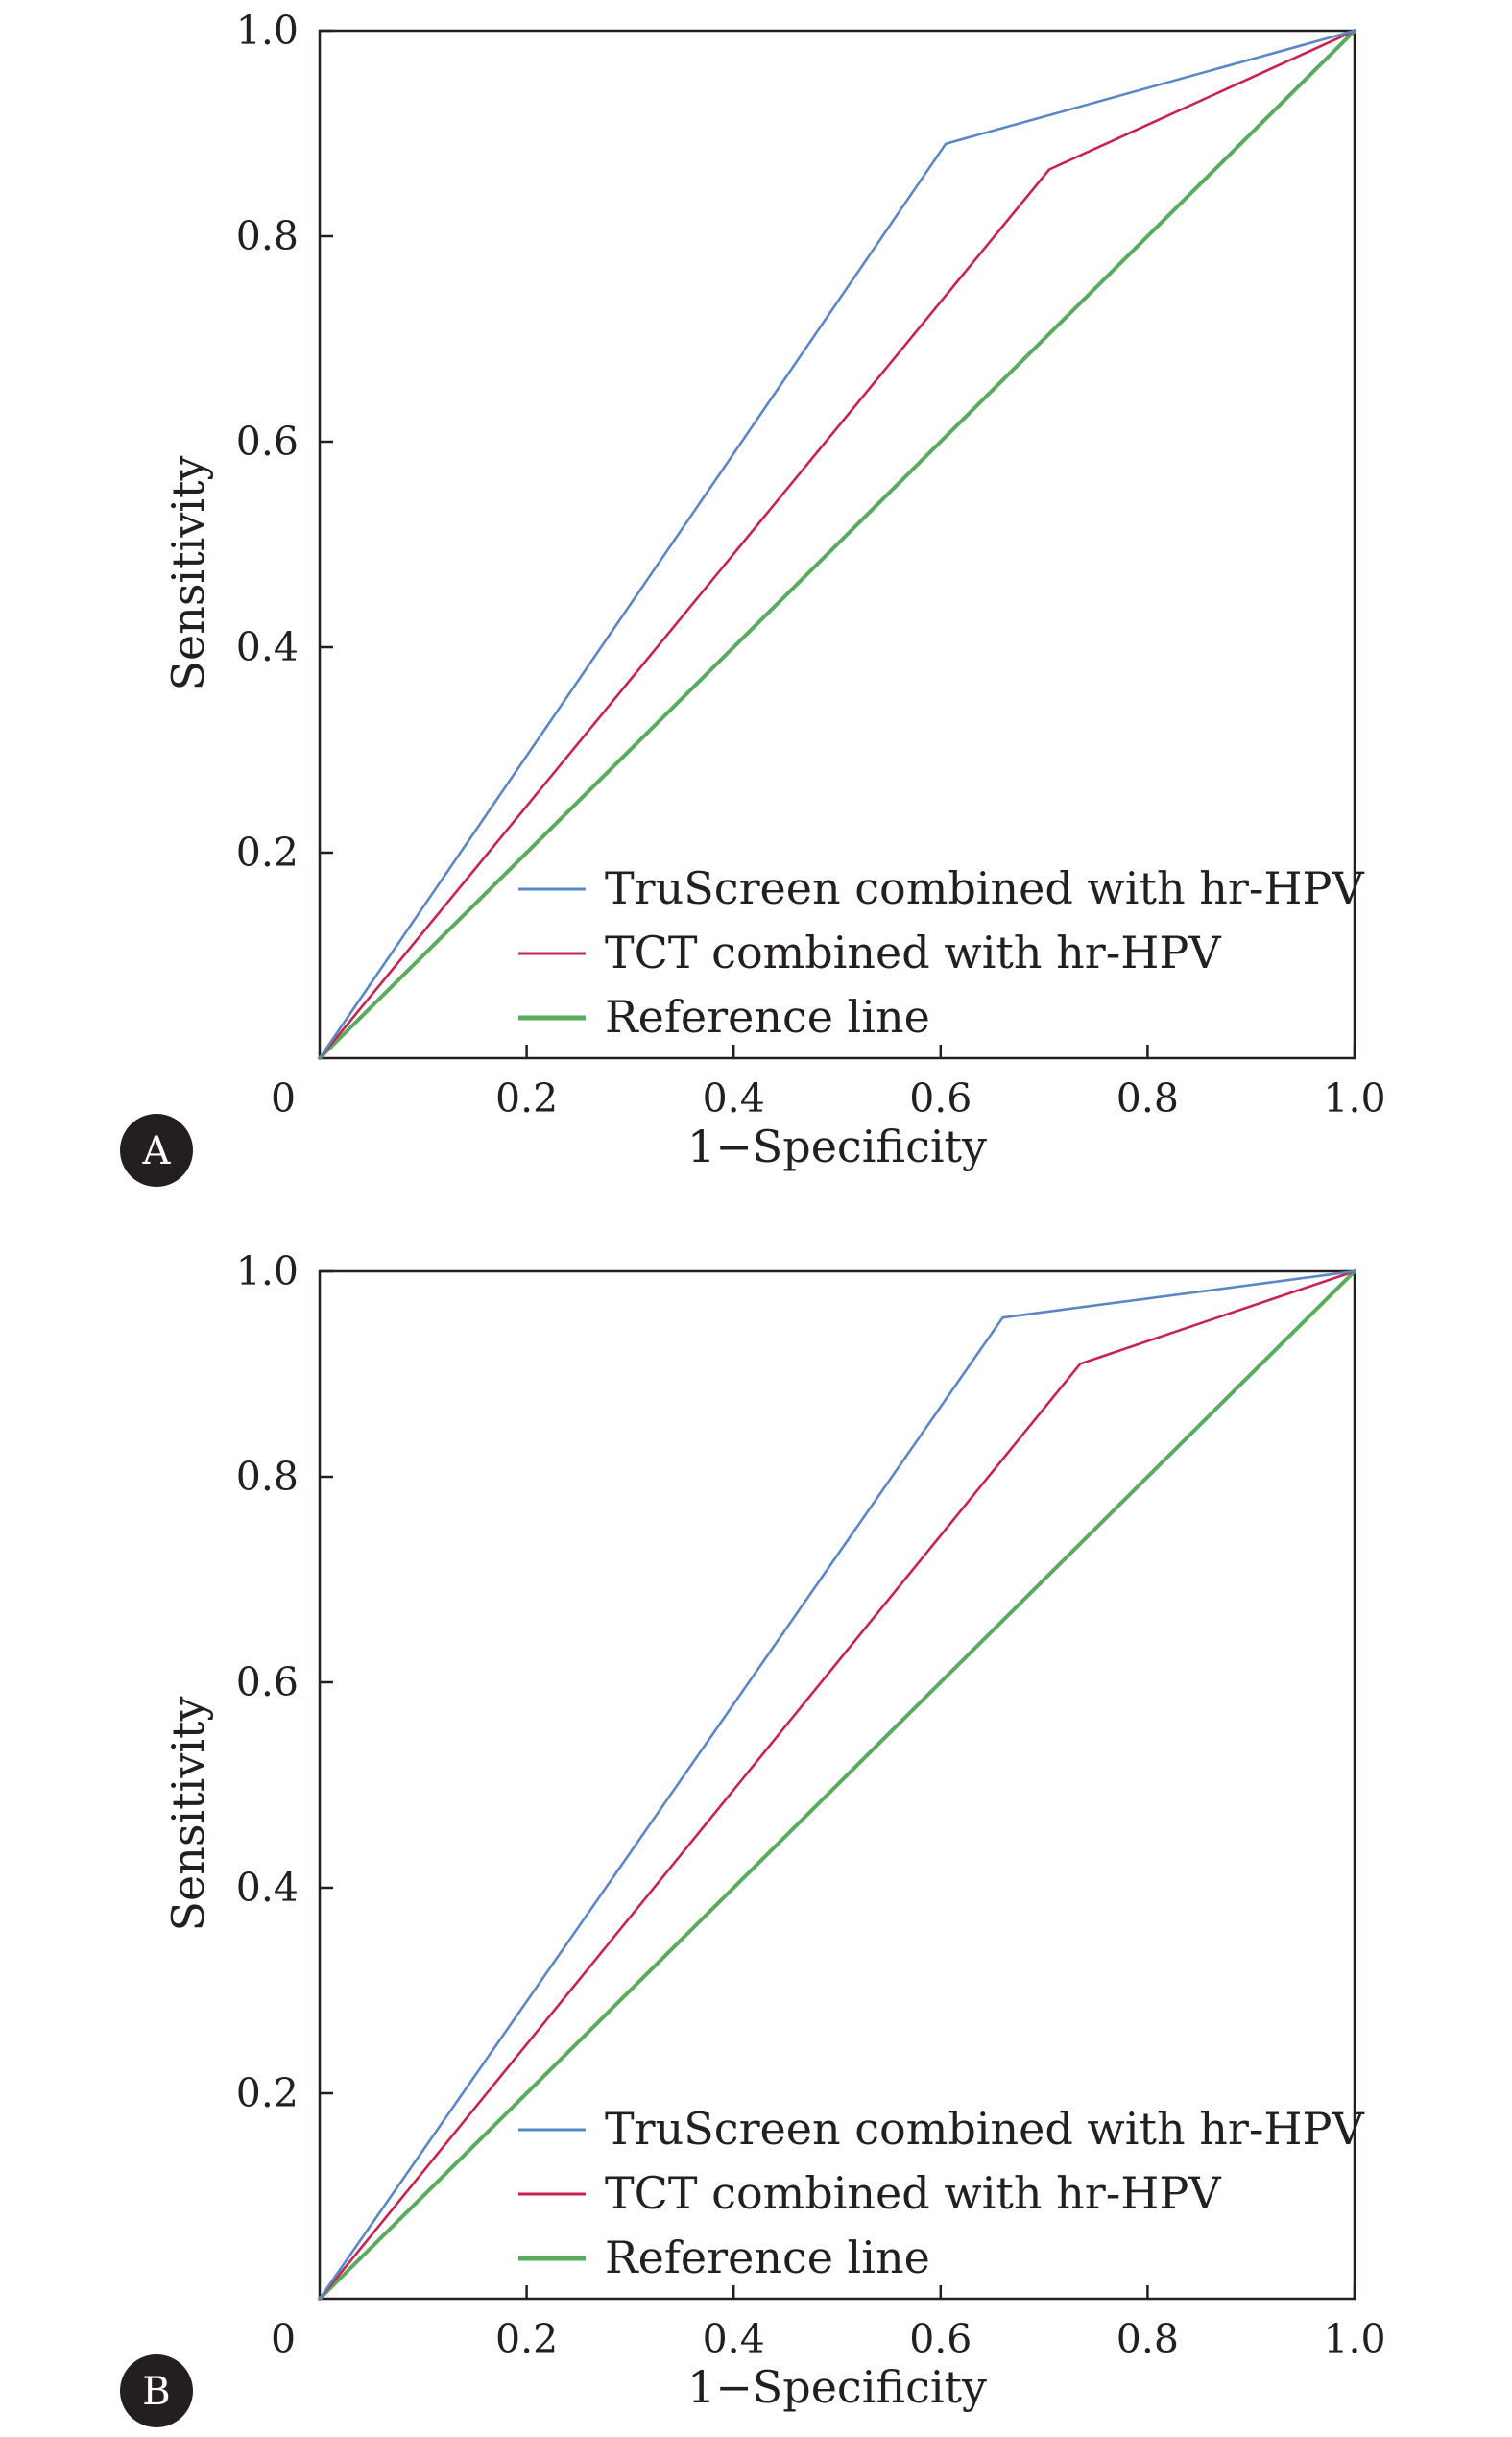 The height and width of the screenshot is (2437, 1512). I want to click on panel-badge: A, so click(156, 1150).